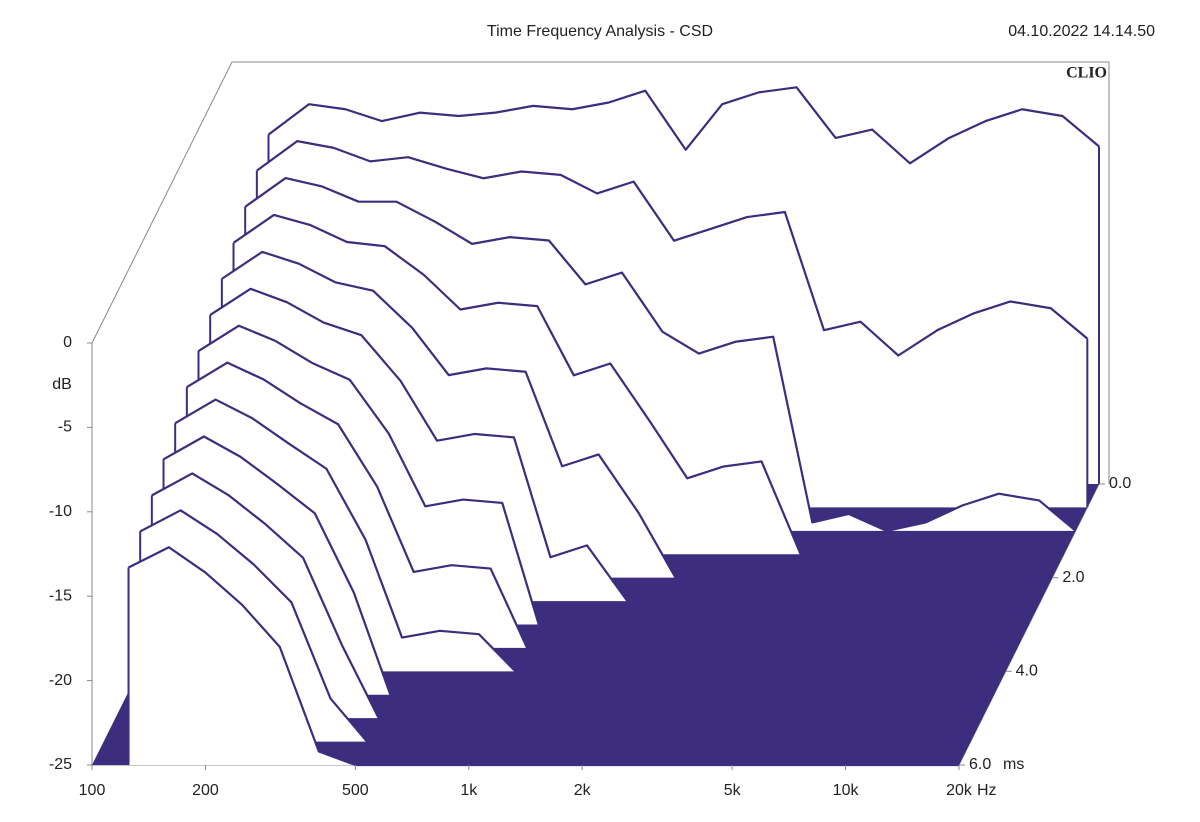 This screenshot has height=822, width=1200. What do you see at coordinates (987, 790) in the screenshot?
I see `x-unit: Hz` at bounding box center [987, 790].